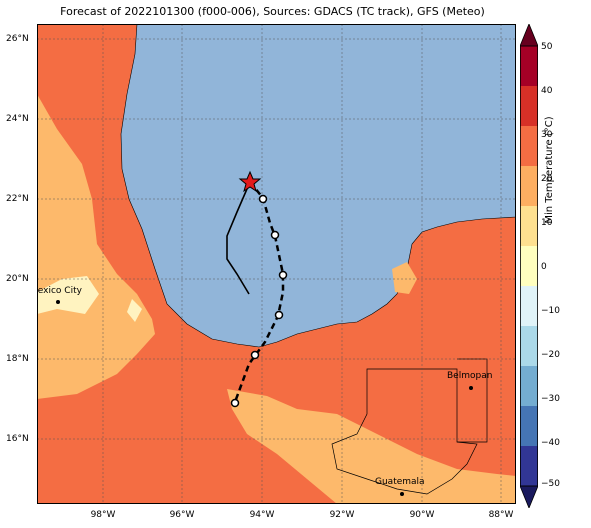 The width and height of the screenshot is (591, 528). What do you see at coordinates (400, 482) in the screenshot?
I see `city-label-guatemala: Guatemala` at bounding box center [400, 482].